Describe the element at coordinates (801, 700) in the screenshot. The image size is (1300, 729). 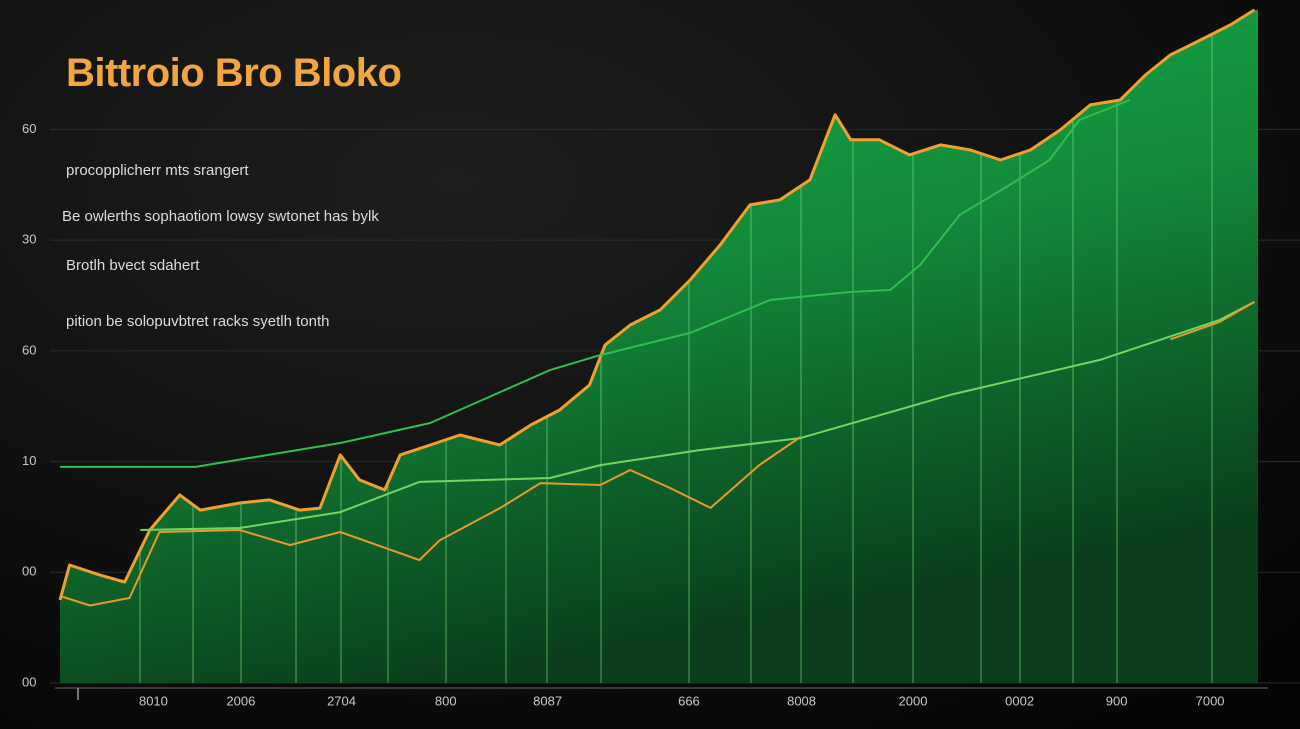
I see `x-tick-label: 8008` at that location.